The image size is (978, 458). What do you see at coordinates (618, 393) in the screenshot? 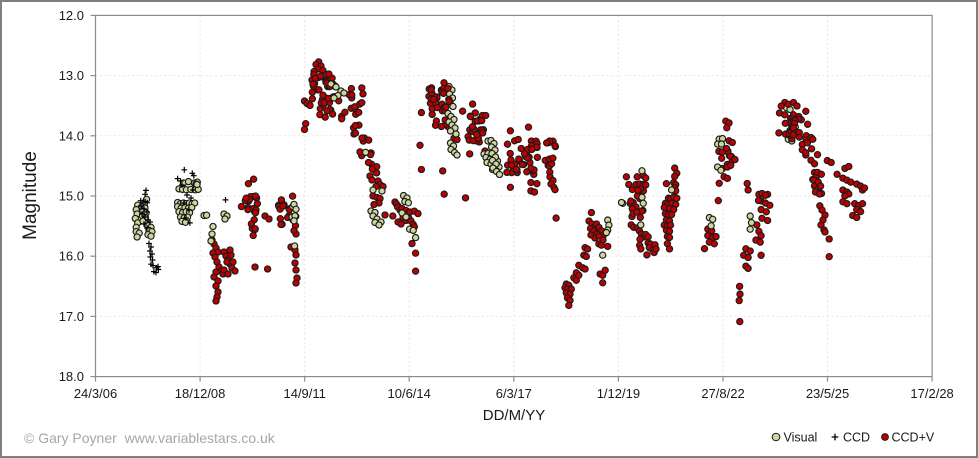
I see `svg-text: 1/12/19` at bounding box center [618, 393].